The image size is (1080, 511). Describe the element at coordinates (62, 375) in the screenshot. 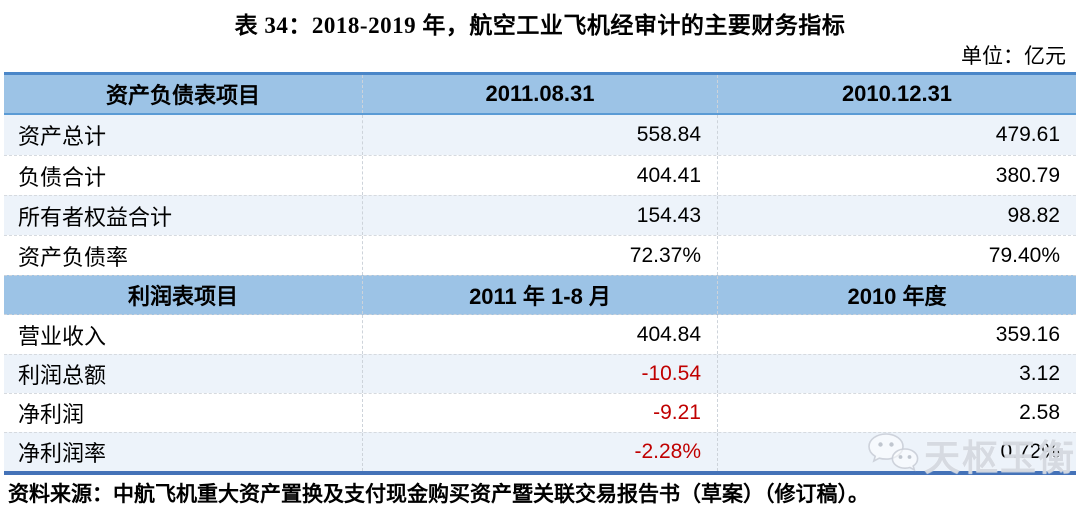

I see `row-label: 利润总额` at that location.